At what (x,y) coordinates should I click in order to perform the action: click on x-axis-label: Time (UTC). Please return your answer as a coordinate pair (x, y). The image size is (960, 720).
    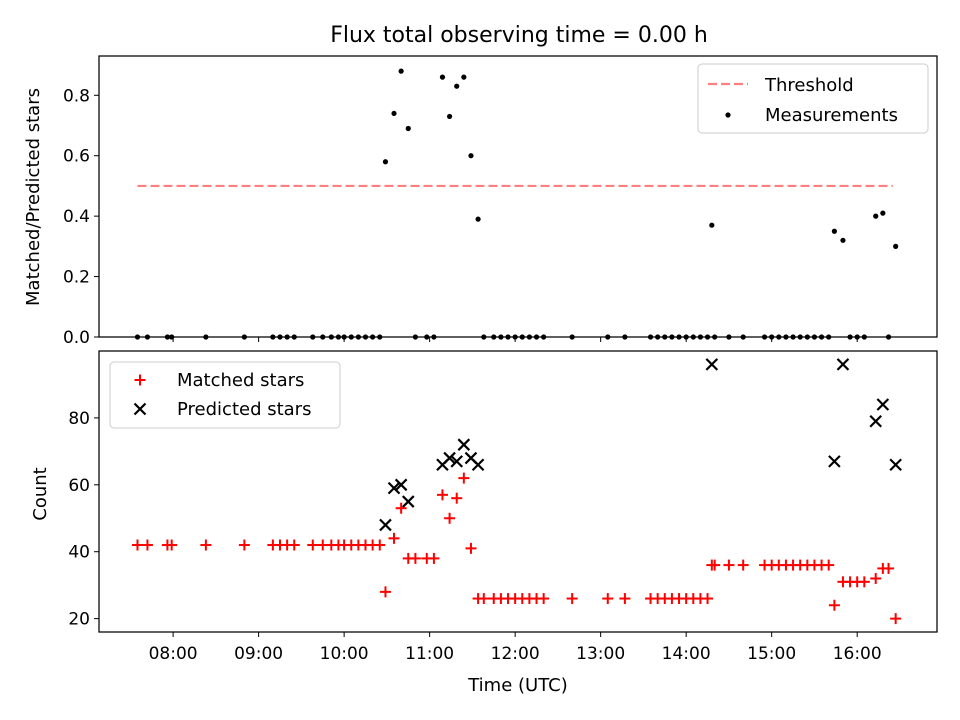
    Looking at the image, I should click on (517, 685).